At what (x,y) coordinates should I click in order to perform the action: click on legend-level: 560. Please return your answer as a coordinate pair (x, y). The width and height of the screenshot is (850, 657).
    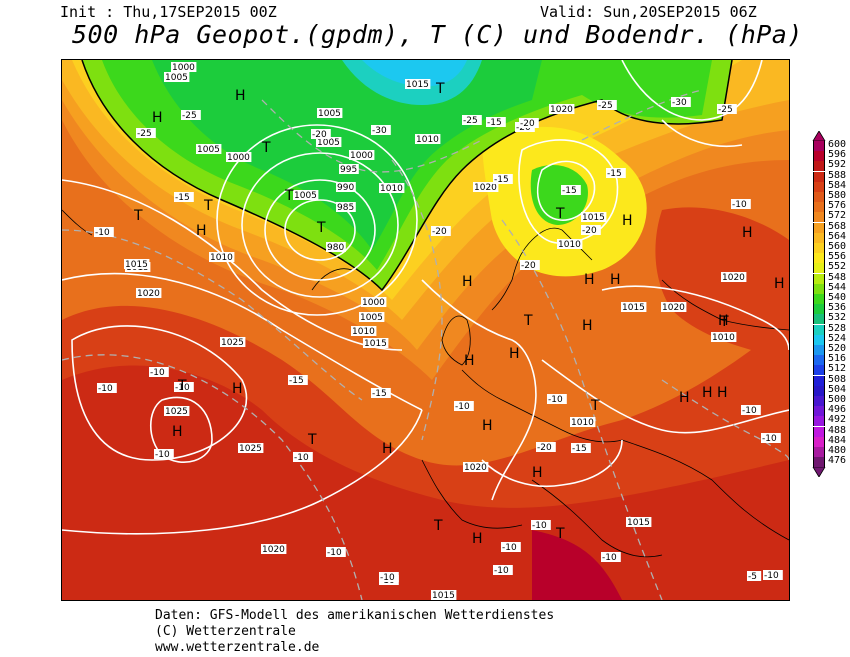
    Looking at the image, I should click on (831, 247).